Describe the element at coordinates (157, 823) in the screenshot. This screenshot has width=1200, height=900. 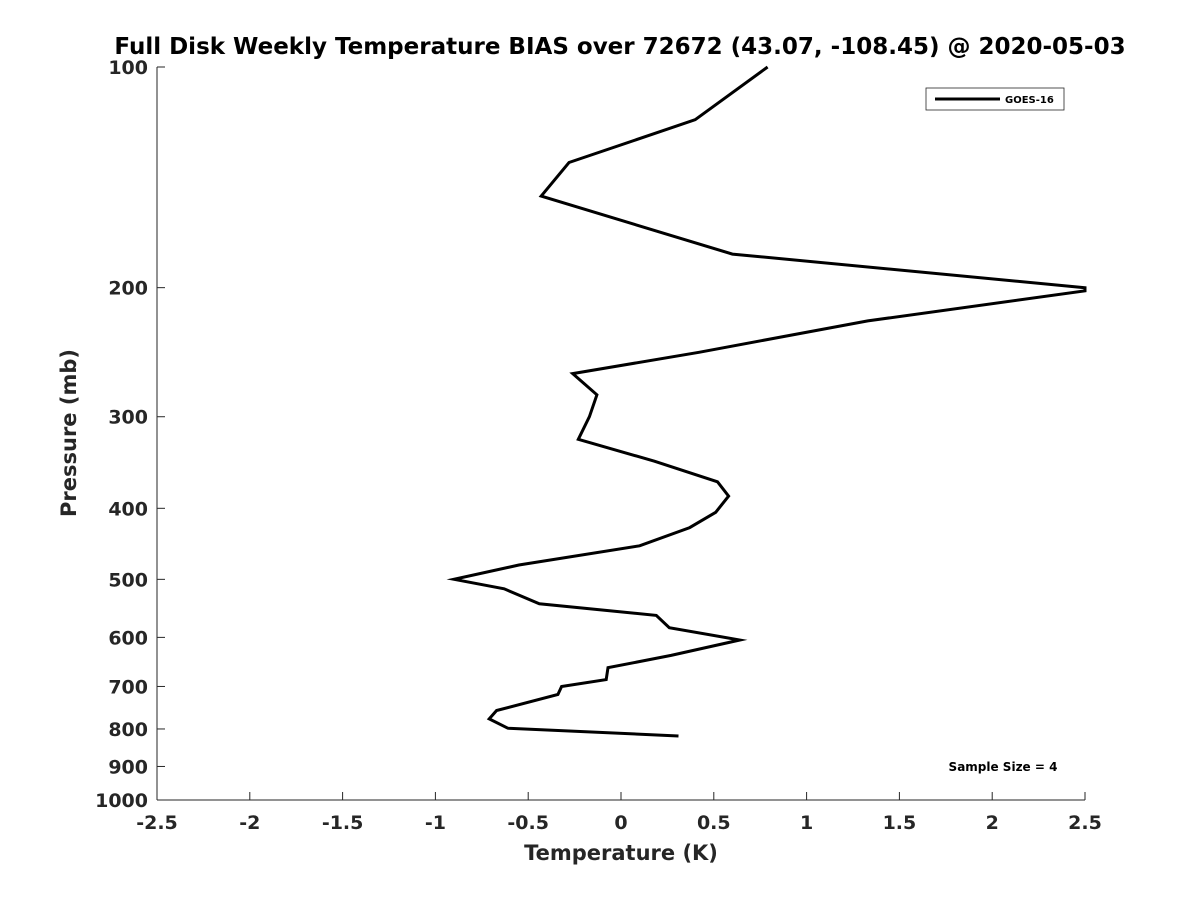
I see `x-tick-label: -2.5` at that location.